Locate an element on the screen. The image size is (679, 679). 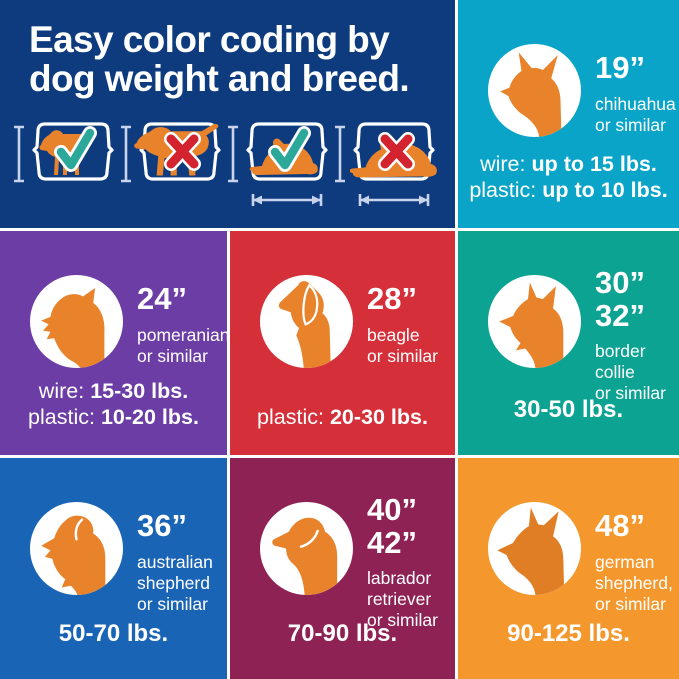
crate-lying-dog-too-big-icon is located at coordinates (386, 164).